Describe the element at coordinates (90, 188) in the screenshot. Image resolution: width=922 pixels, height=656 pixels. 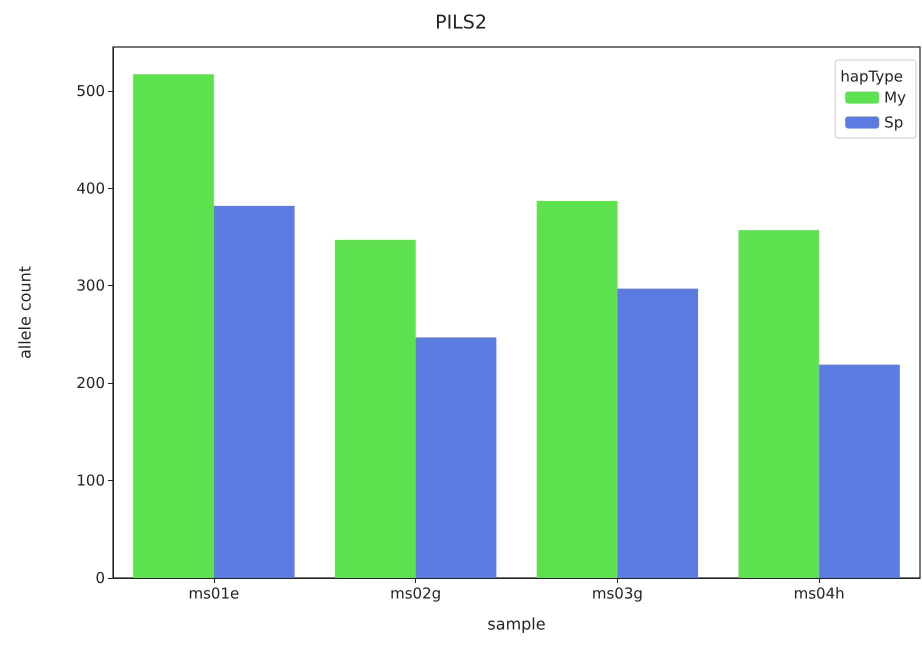
I see `y-tick-label: 400` at that location.